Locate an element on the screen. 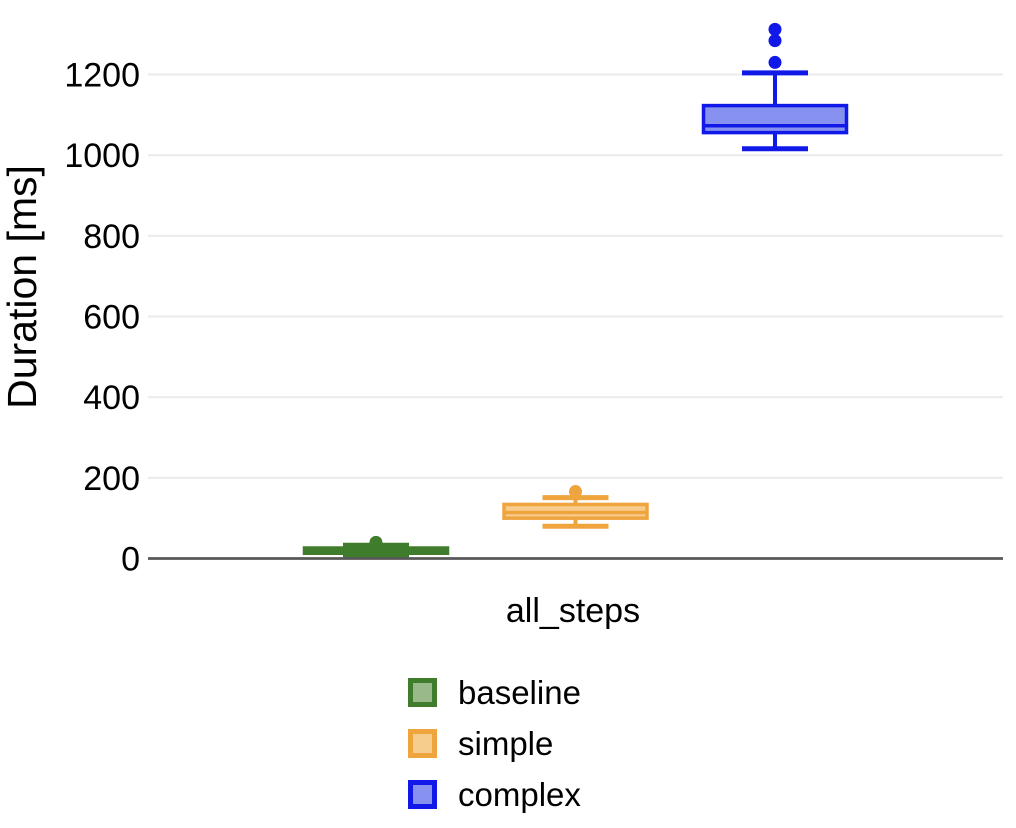 The image size is (1016, 828). legend-item-baseline: baseline is located at coordinates (494, 692).